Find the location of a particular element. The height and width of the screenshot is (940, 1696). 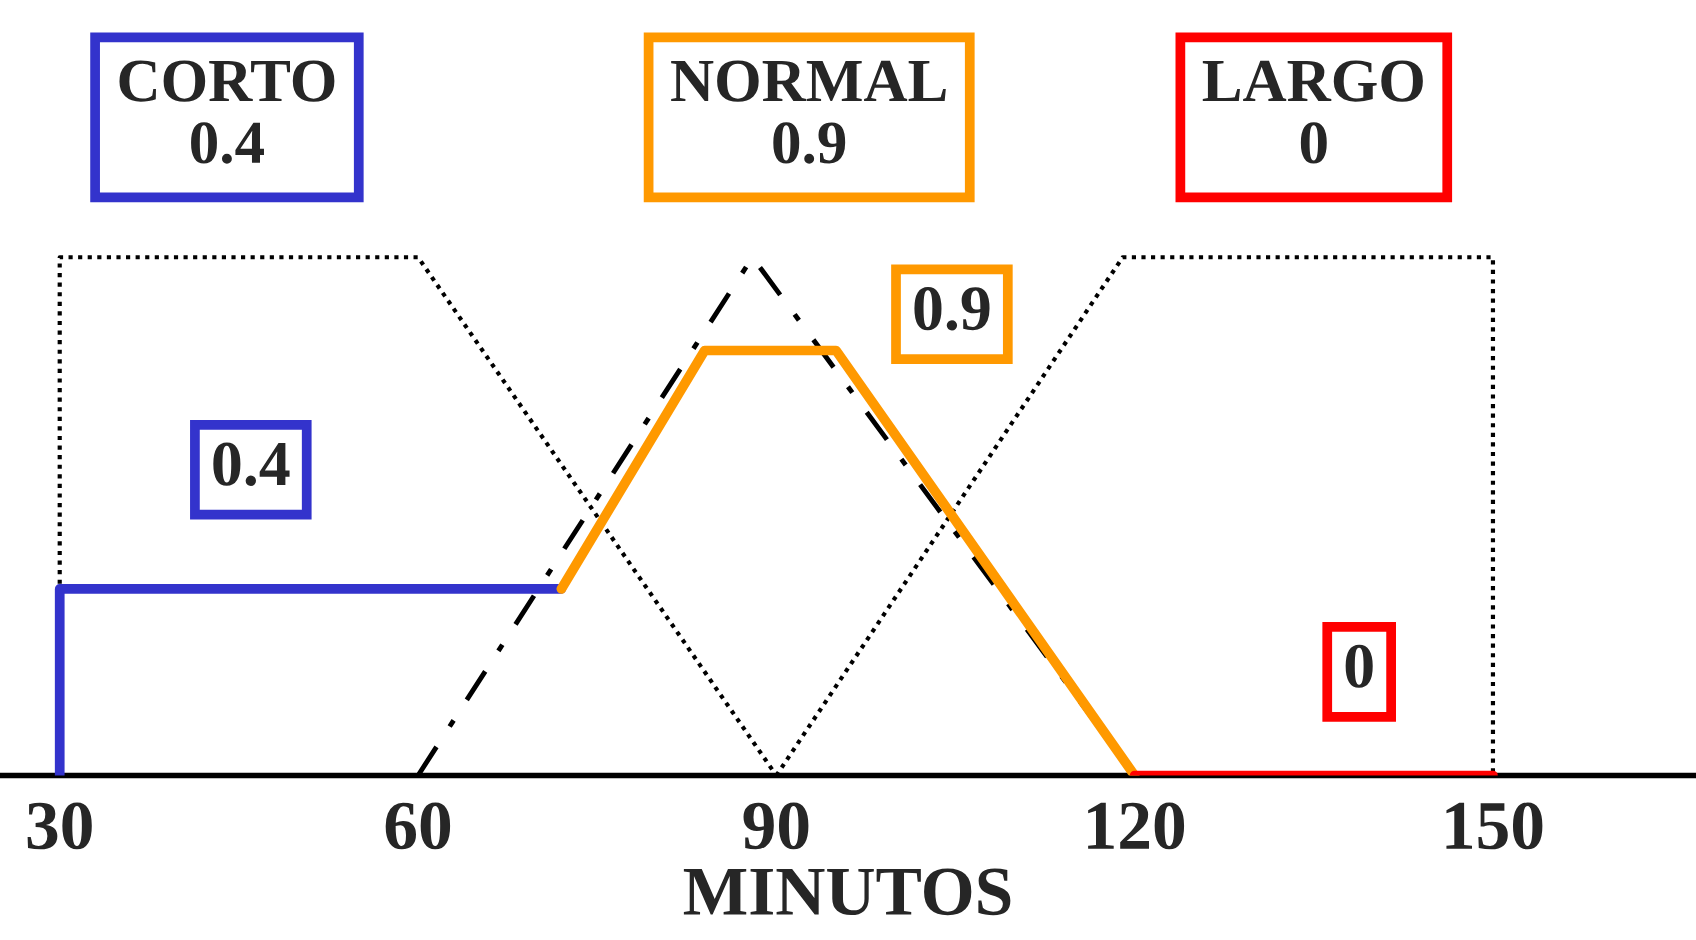

annotation: 0 is located at coordinates (1359, 666).